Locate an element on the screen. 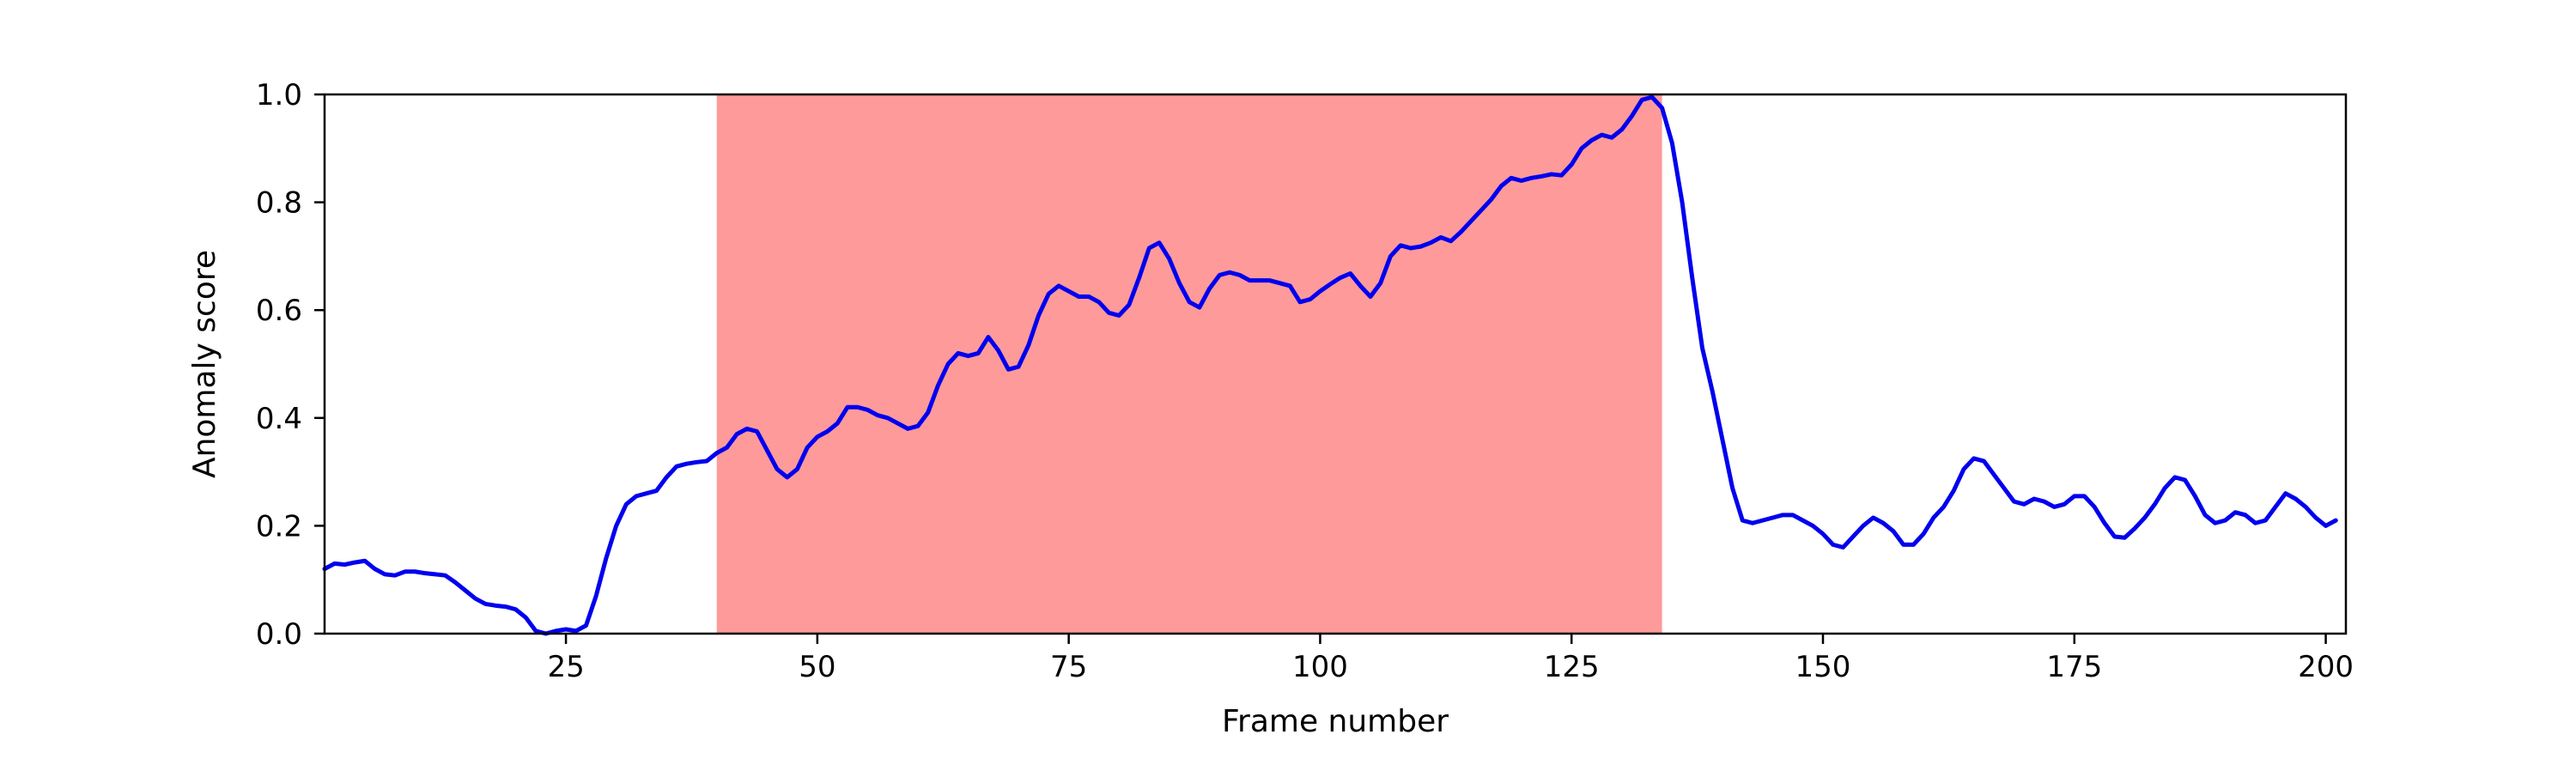 The height and width of the screenshot is (777, 2576). x-tick-label: 50 is located at coordinates (817, 667).